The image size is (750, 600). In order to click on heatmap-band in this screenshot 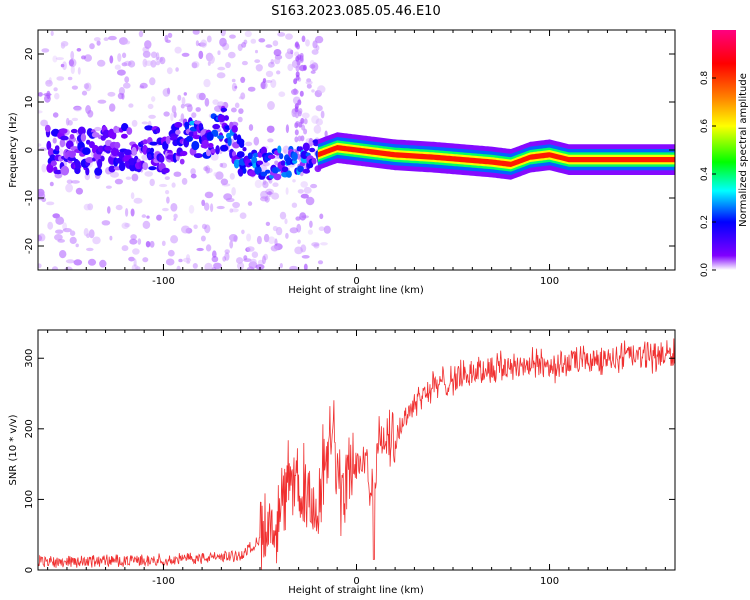, I will do `click(496, 156)`.